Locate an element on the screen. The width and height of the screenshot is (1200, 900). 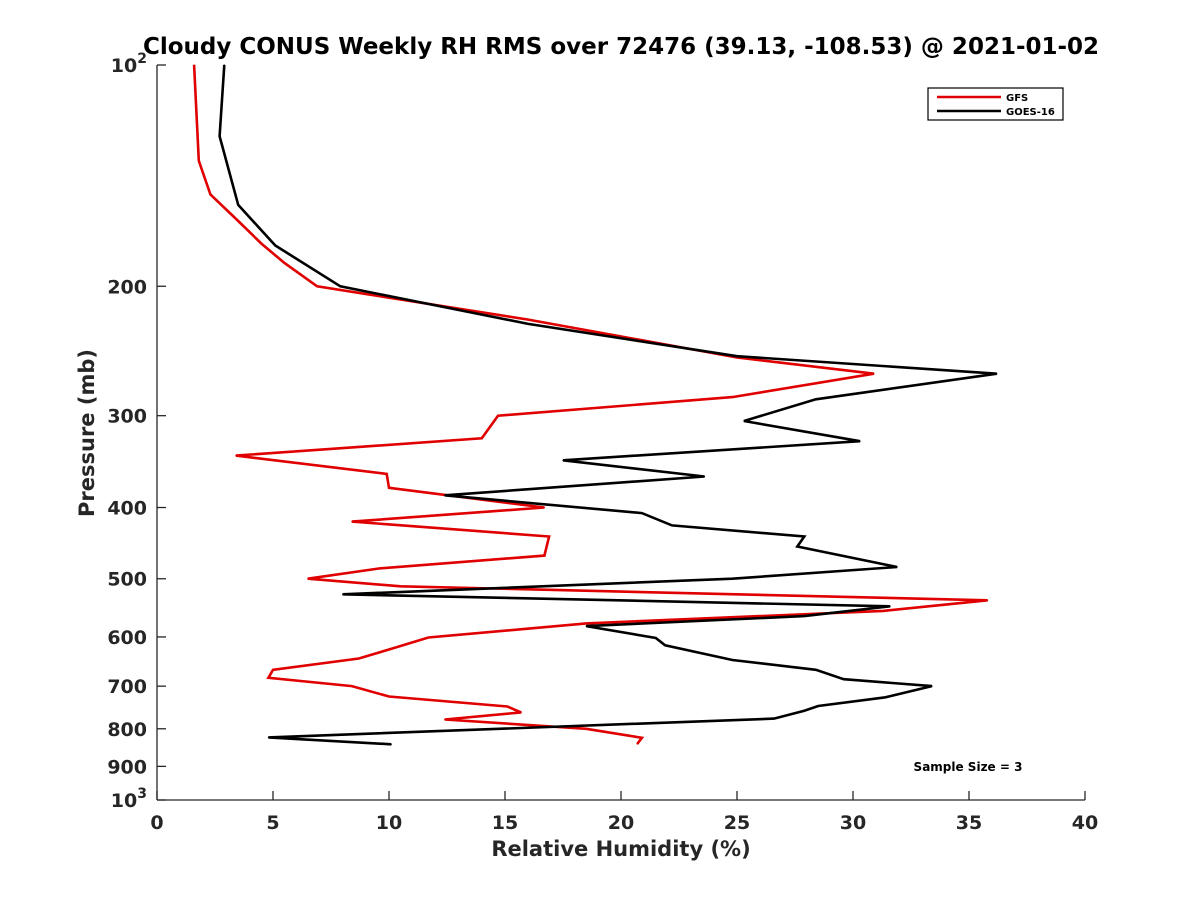
x-axis: Relative Humidity (%) 0 5 10 15 20 25 30 35 40 is located at coordinates (624, 826).